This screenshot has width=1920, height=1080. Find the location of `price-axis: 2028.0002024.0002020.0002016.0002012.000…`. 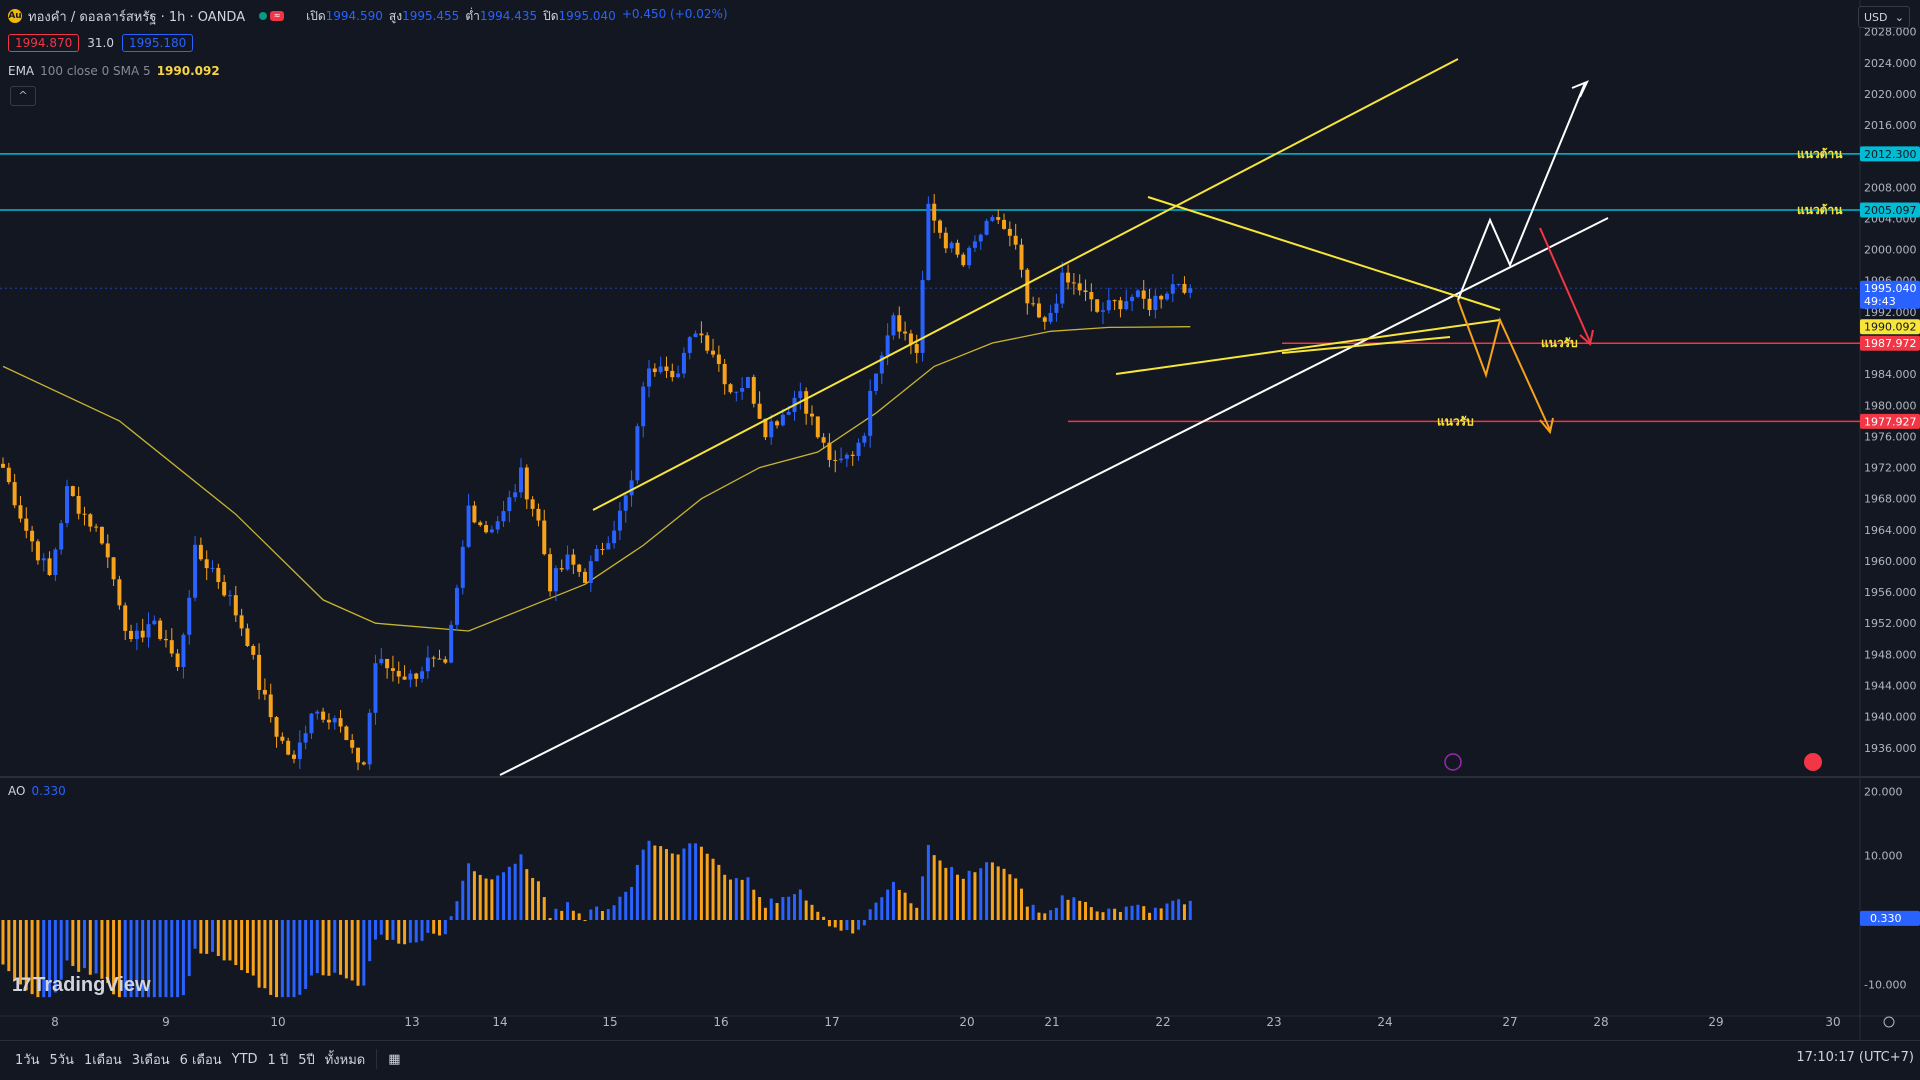

price-axis: 2028.0002024.0002020.0002016.0002012.000… is located at coordinates (1890, 509).